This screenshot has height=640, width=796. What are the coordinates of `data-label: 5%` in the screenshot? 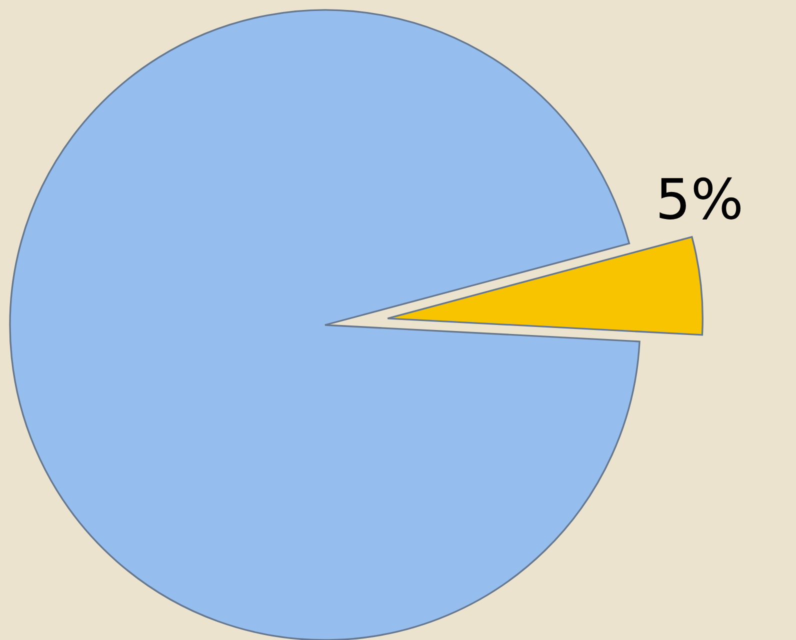 It's located at (700, 198).